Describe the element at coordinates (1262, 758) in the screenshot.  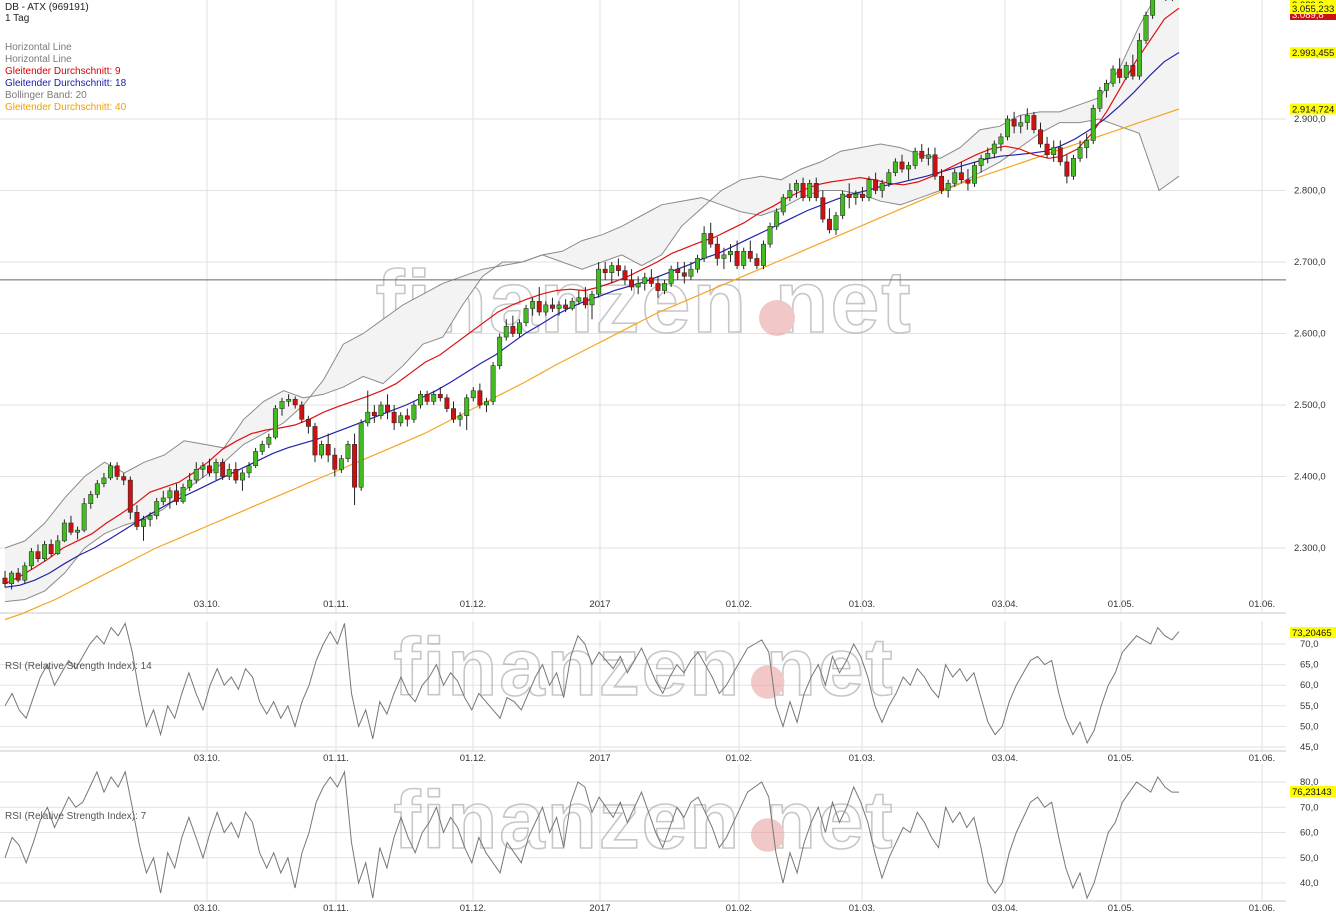
I see `rsi-14-x-tick-label: 01.06.` at that location.